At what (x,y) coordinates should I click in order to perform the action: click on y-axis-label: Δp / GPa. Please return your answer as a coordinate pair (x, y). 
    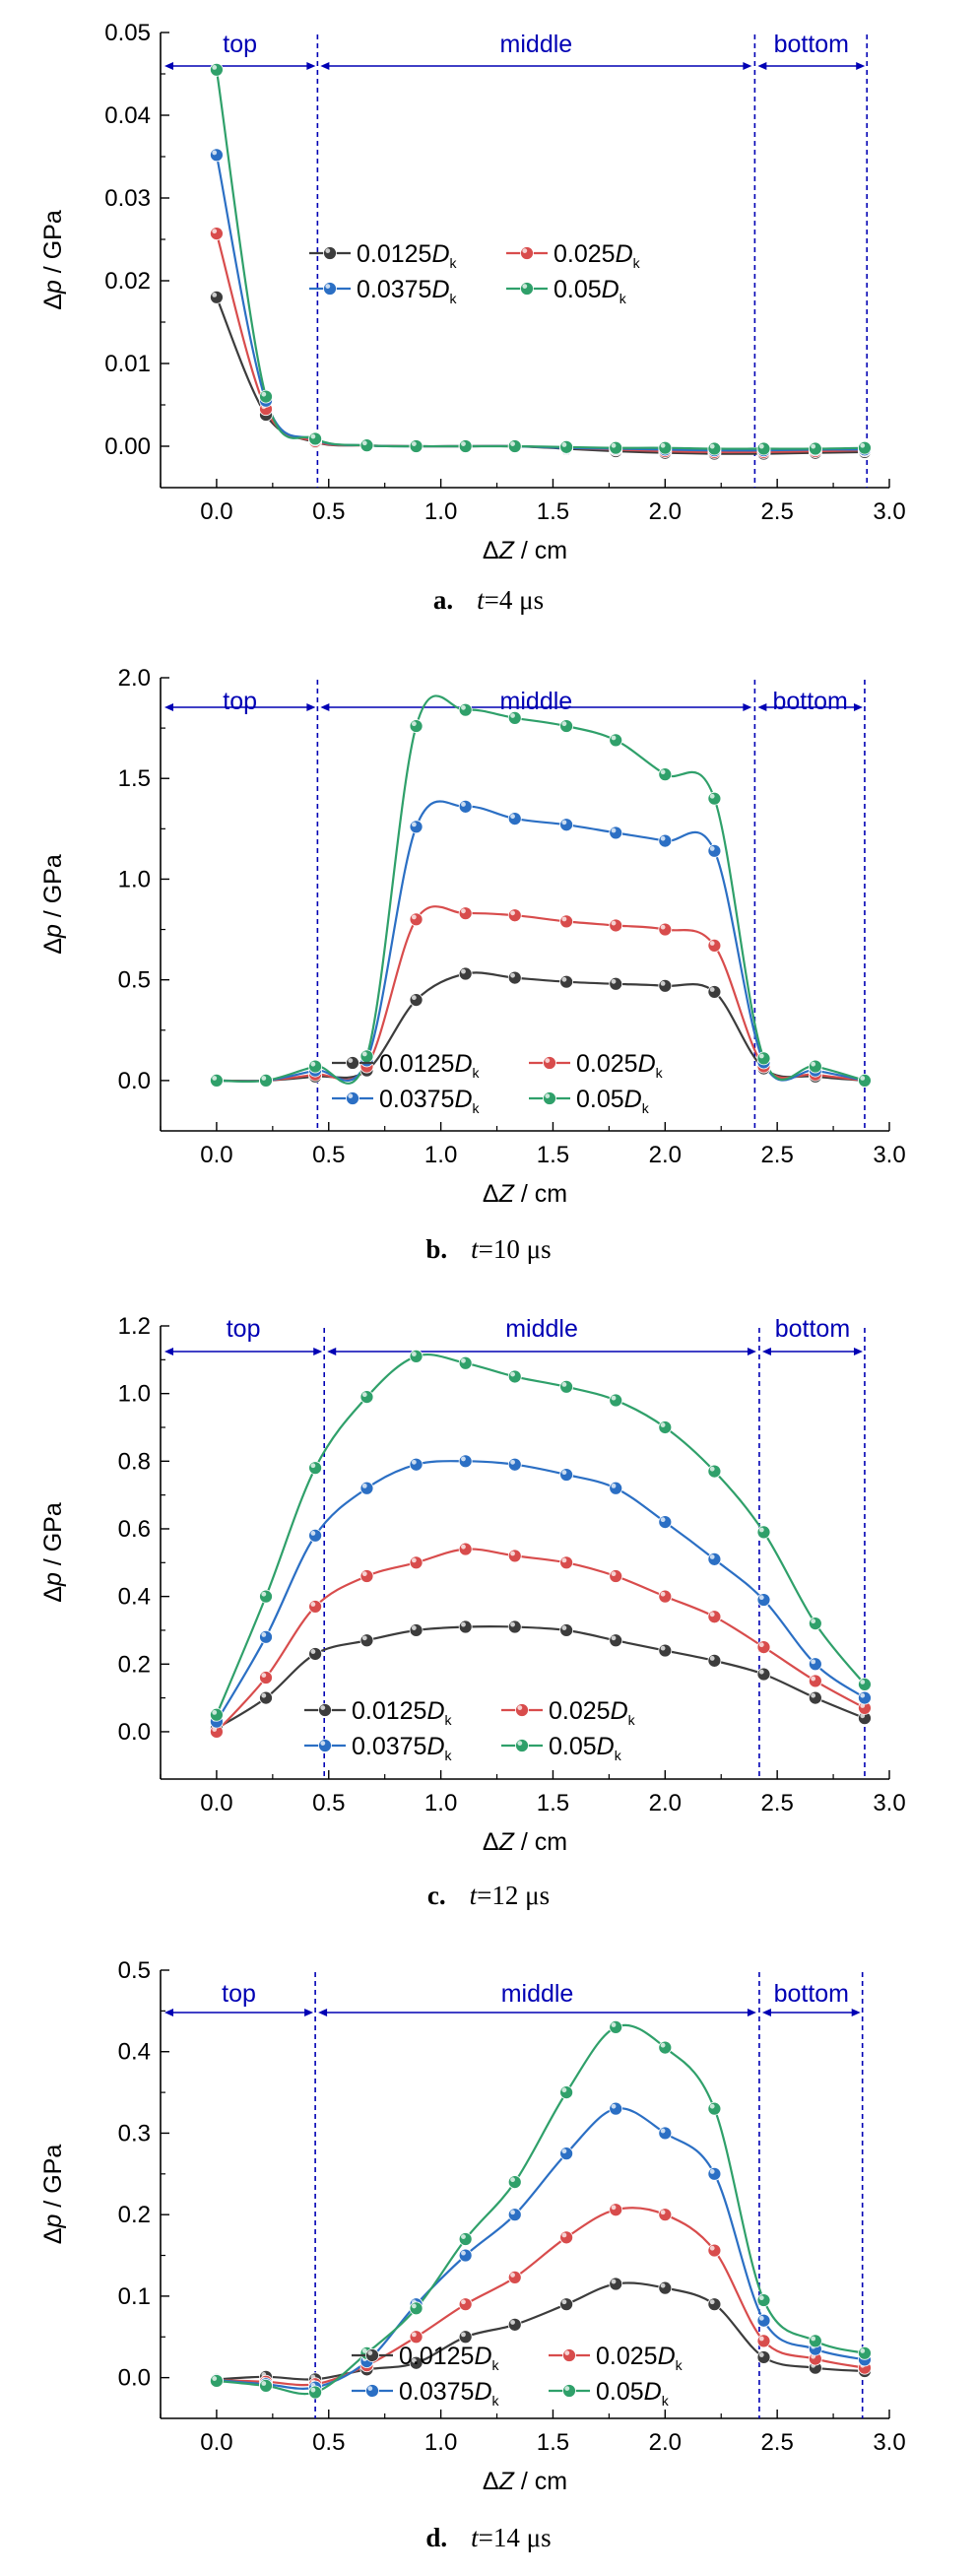
    Looking at the image, I should click on (53, 260).